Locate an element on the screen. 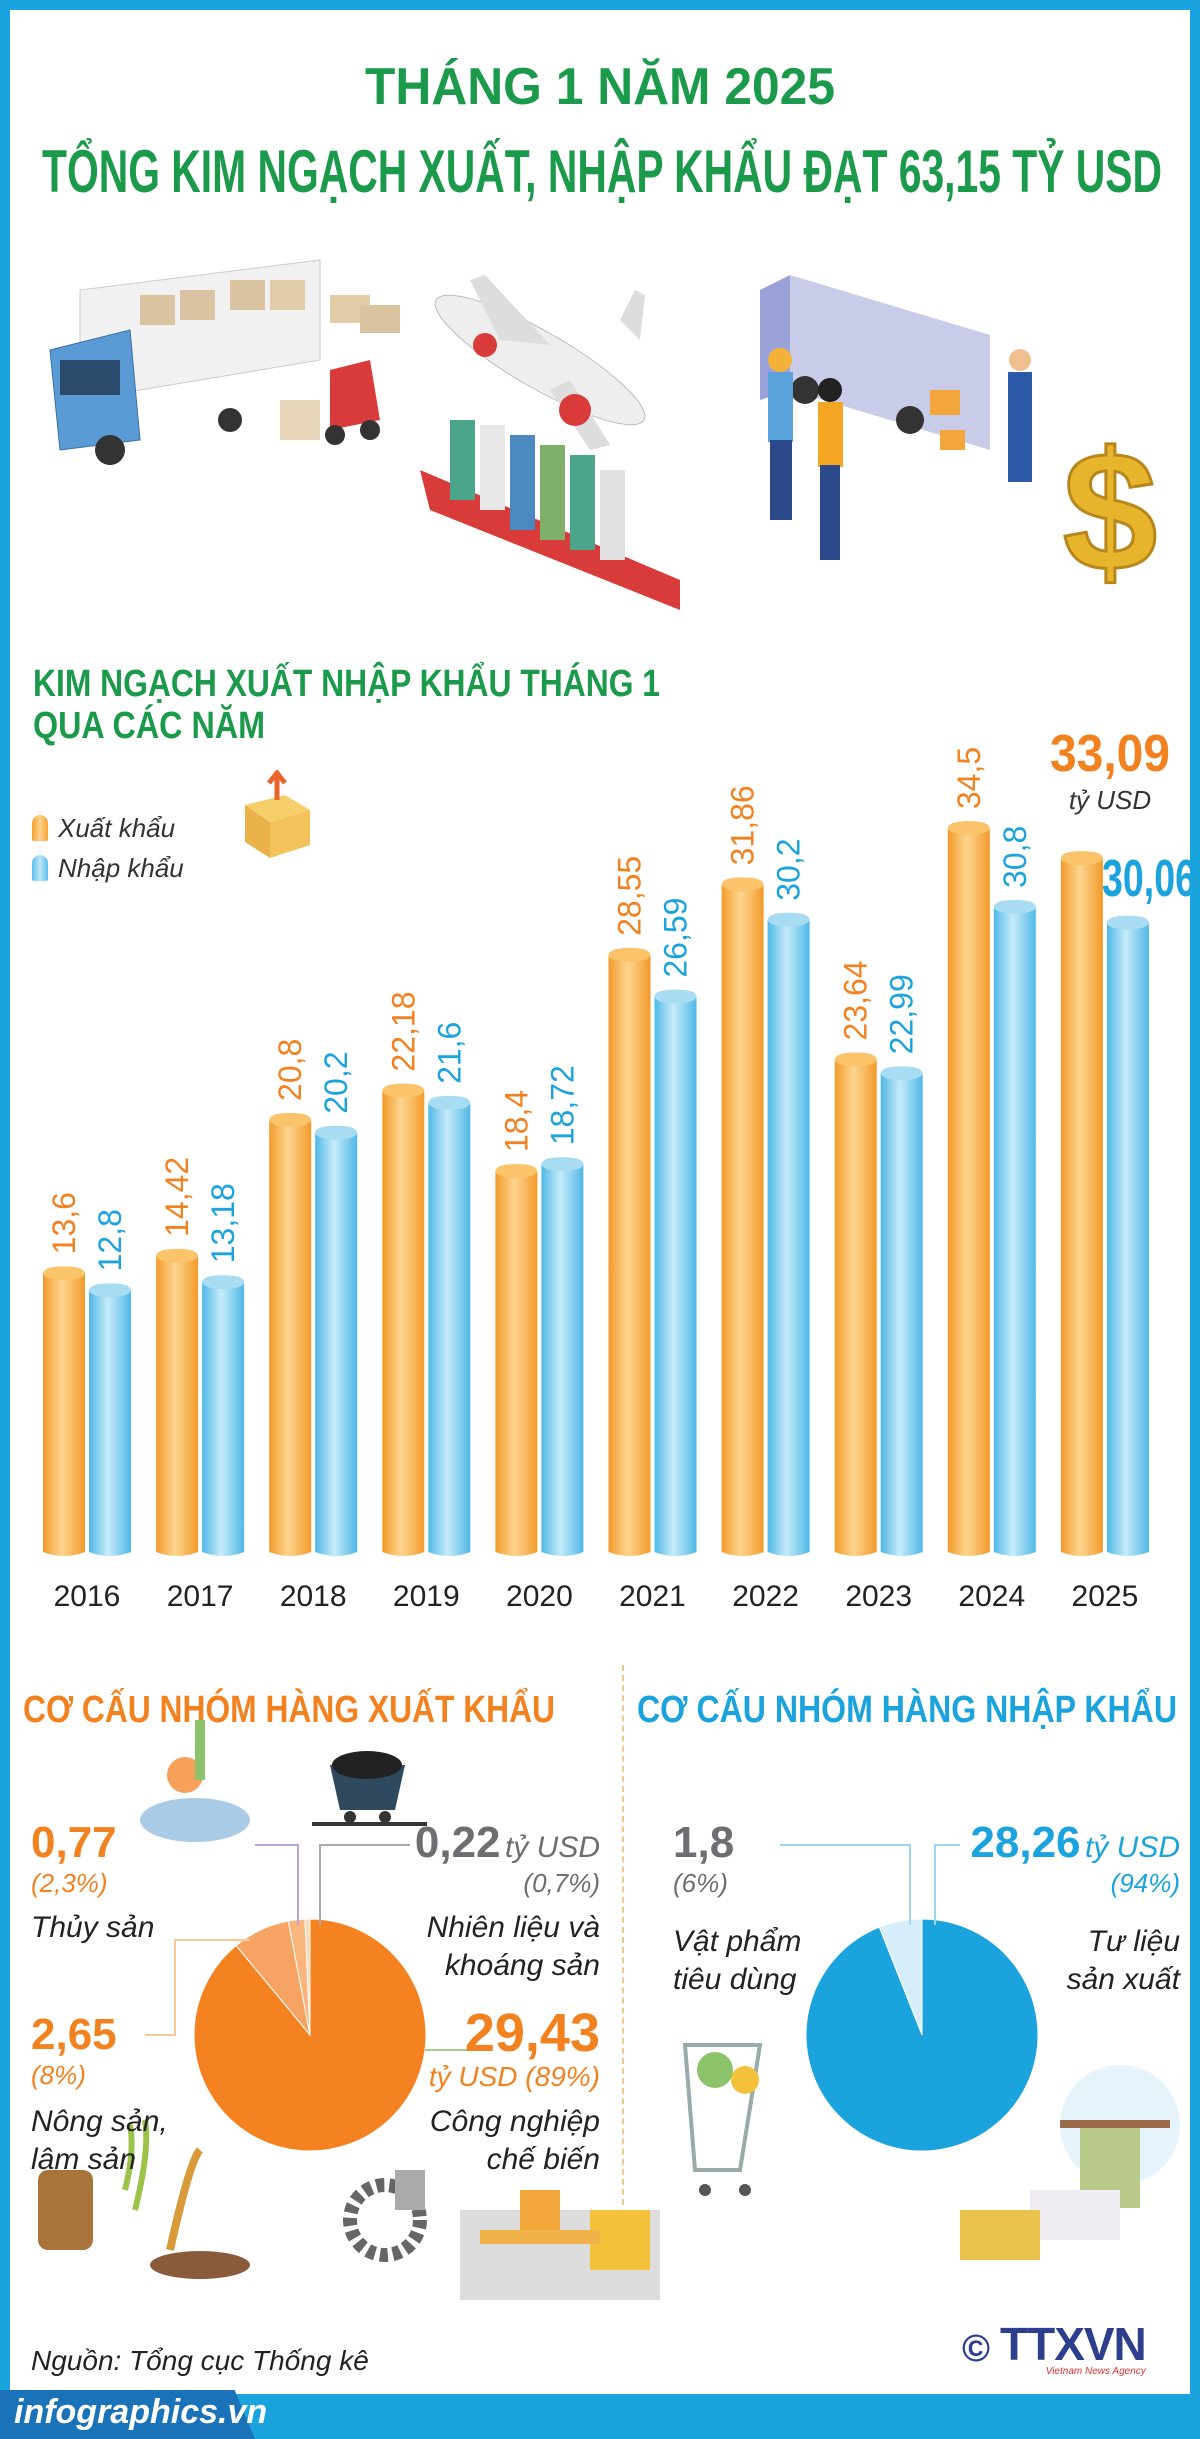  export-bar-2016 is located at coordinates (64, 1411).